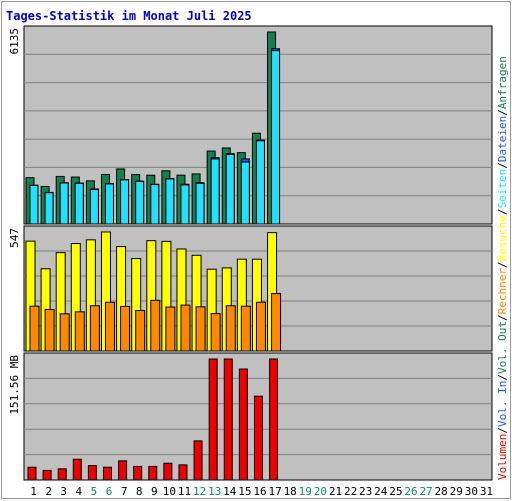  I want to click on x-tick-label-day-18: 18, so click(290, 491).